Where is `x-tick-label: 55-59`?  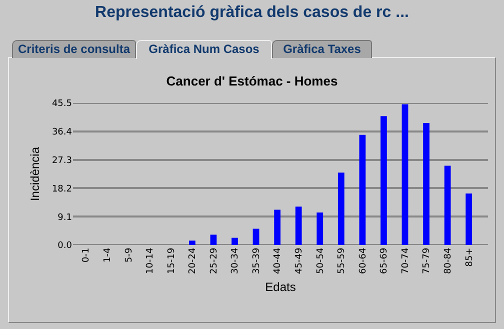
x-tick-label: 55-59 is located at coordinates (342, 261).